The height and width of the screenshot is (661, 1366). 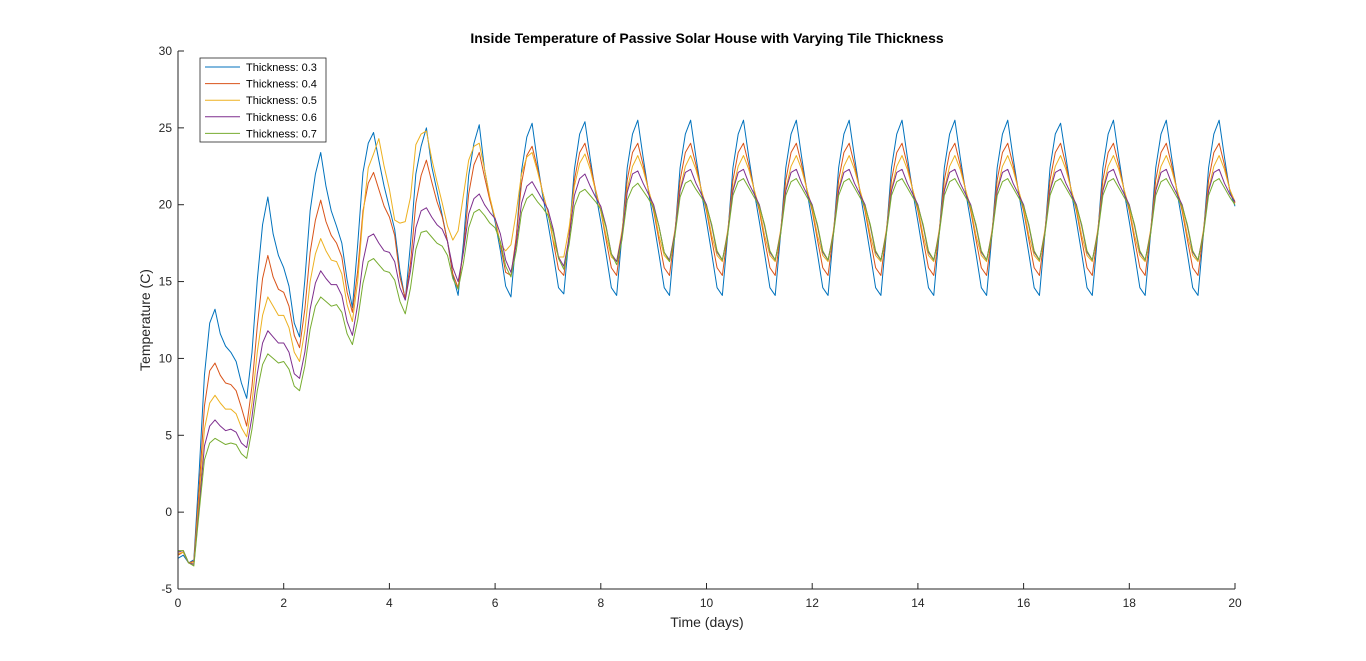 What do you see at coordinates (166, 358) in the screenshot?
I see `y-tick-label: 10` at bounding box center [166, 358].